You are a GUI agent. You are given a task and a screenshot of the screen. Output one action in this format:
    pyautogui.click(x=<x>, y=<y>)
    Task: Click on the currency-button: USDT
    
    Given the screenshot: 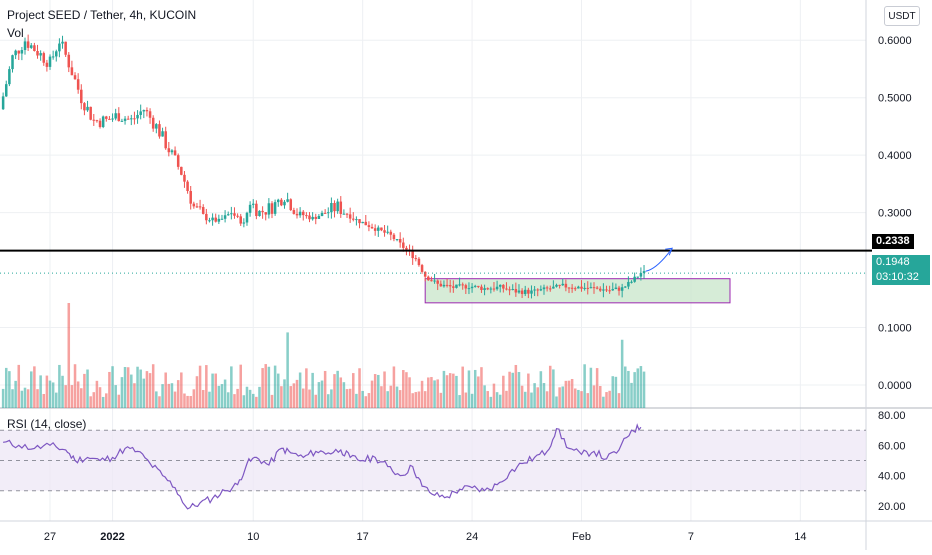 What is the action you would take?
    pyautogui.click(x=902, y=16)
    